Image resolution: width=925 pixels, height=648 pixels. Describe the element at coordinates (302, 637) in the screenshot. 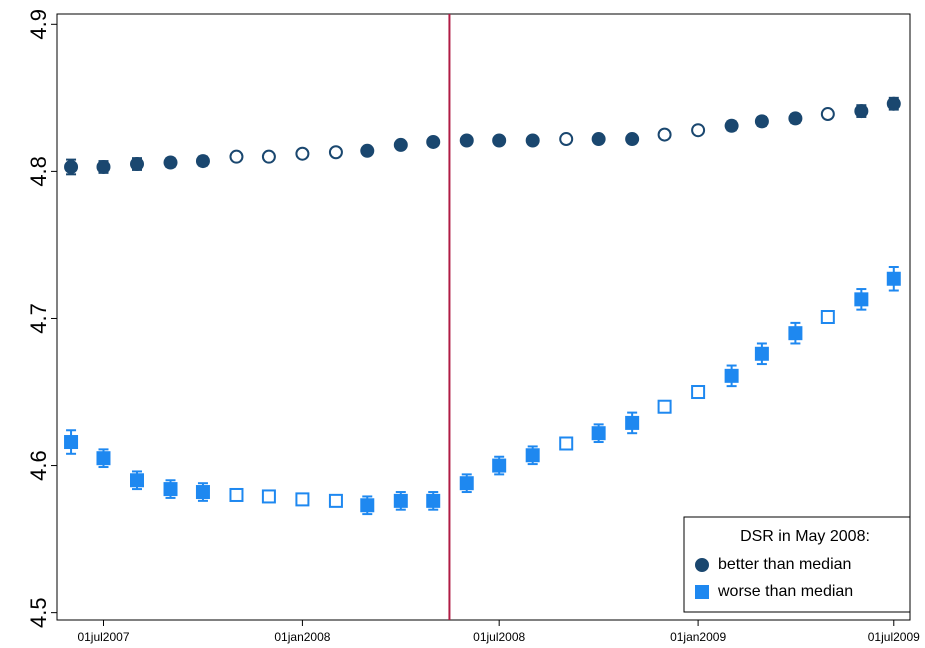

I see `x-tick-label: 01jan2008` at that location.